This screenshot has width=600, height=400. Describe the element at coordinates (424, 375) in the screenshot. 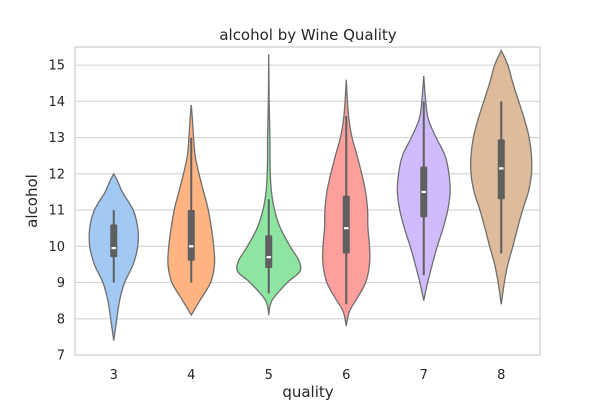

I see `x-tick-label: 7` at that location.